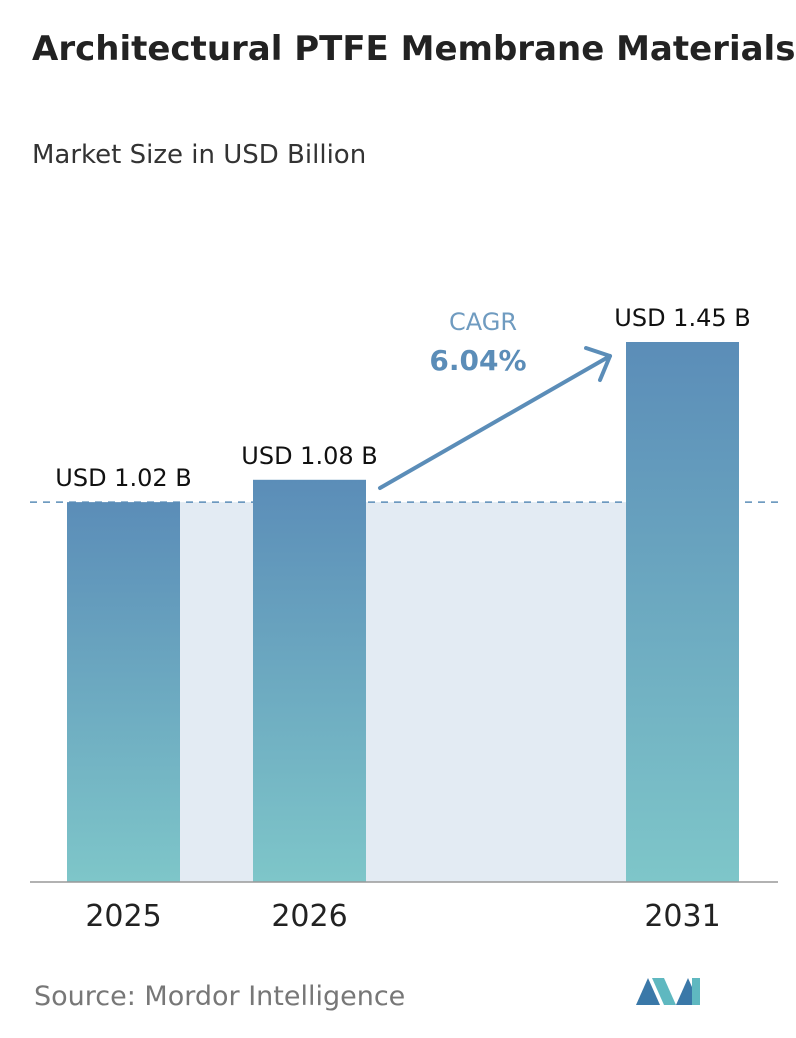  What do you see at coordinates (598, 364) in the screenshot?
I see `cagr-arrowhead` at bounding box center [598, 364].